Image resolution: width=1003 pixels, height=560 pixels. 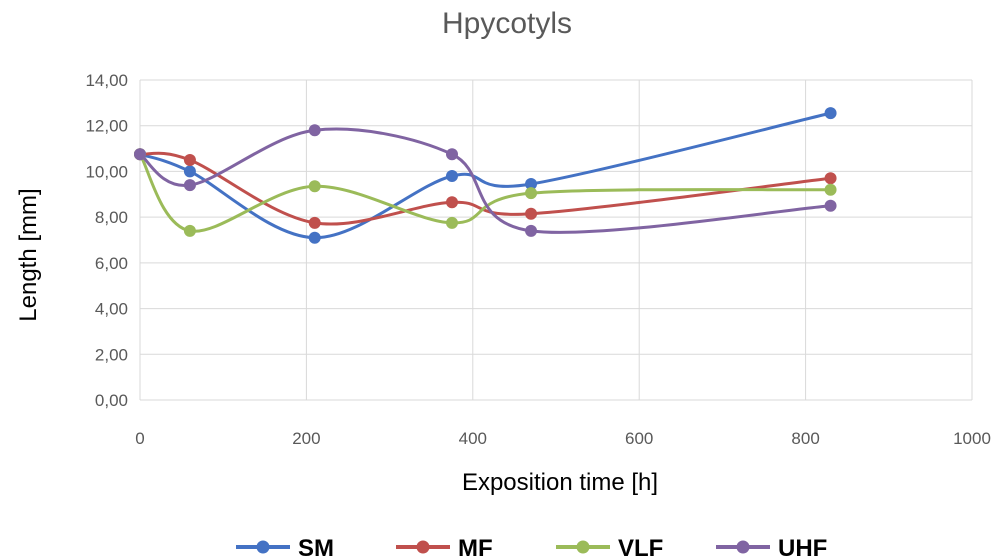 What do you see at coordinates (485, 188) in the screenshot?
I see `series-line-mf` at bounding box center [485, 188].